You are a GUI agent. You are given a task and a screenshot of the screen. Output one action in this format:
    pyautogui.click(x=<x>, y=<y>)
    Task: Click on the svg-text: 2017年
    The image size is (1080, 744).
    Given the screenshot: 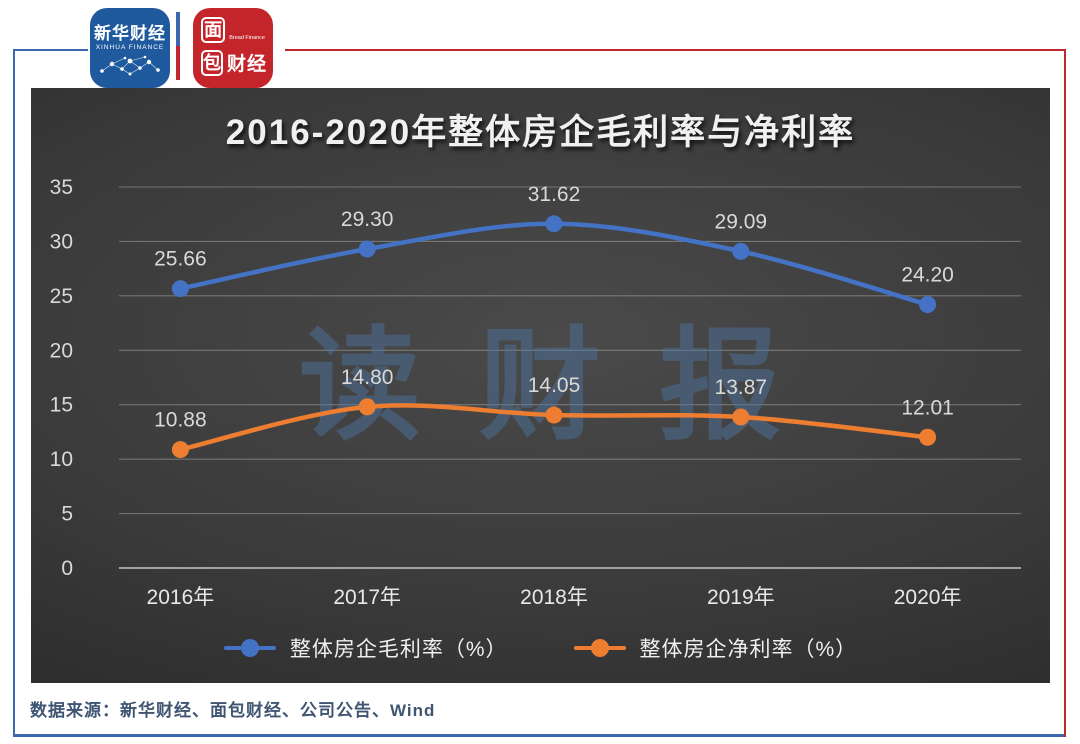 What is the action you would take?
    pyautogui.click(x=367, y=597)
    